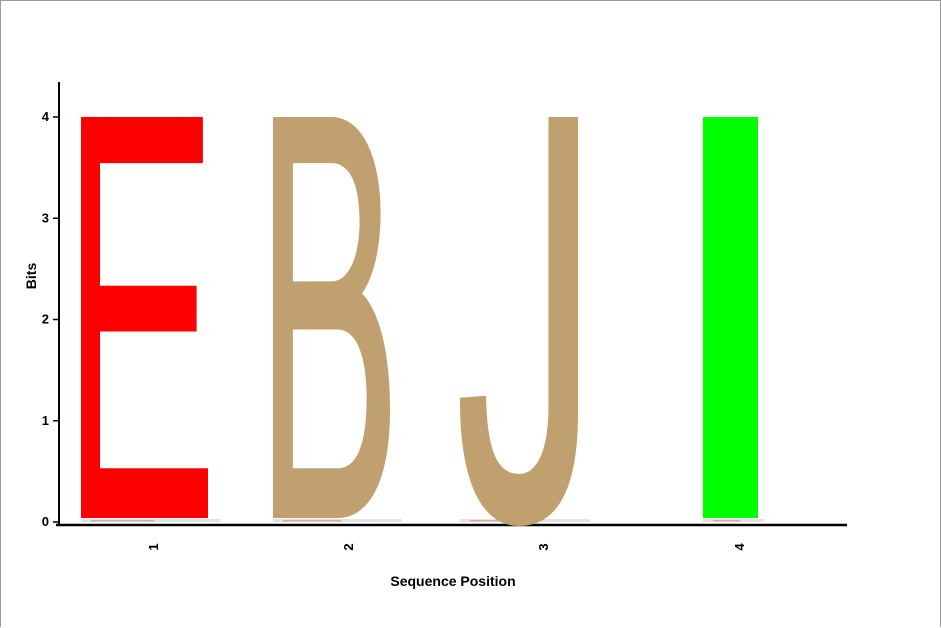 This screenshot has height=628, width=941. What do you see at coordinates (153, 546) in the screenshot?
I see `x-tick-label: 1` at bounding box center [153, 546].